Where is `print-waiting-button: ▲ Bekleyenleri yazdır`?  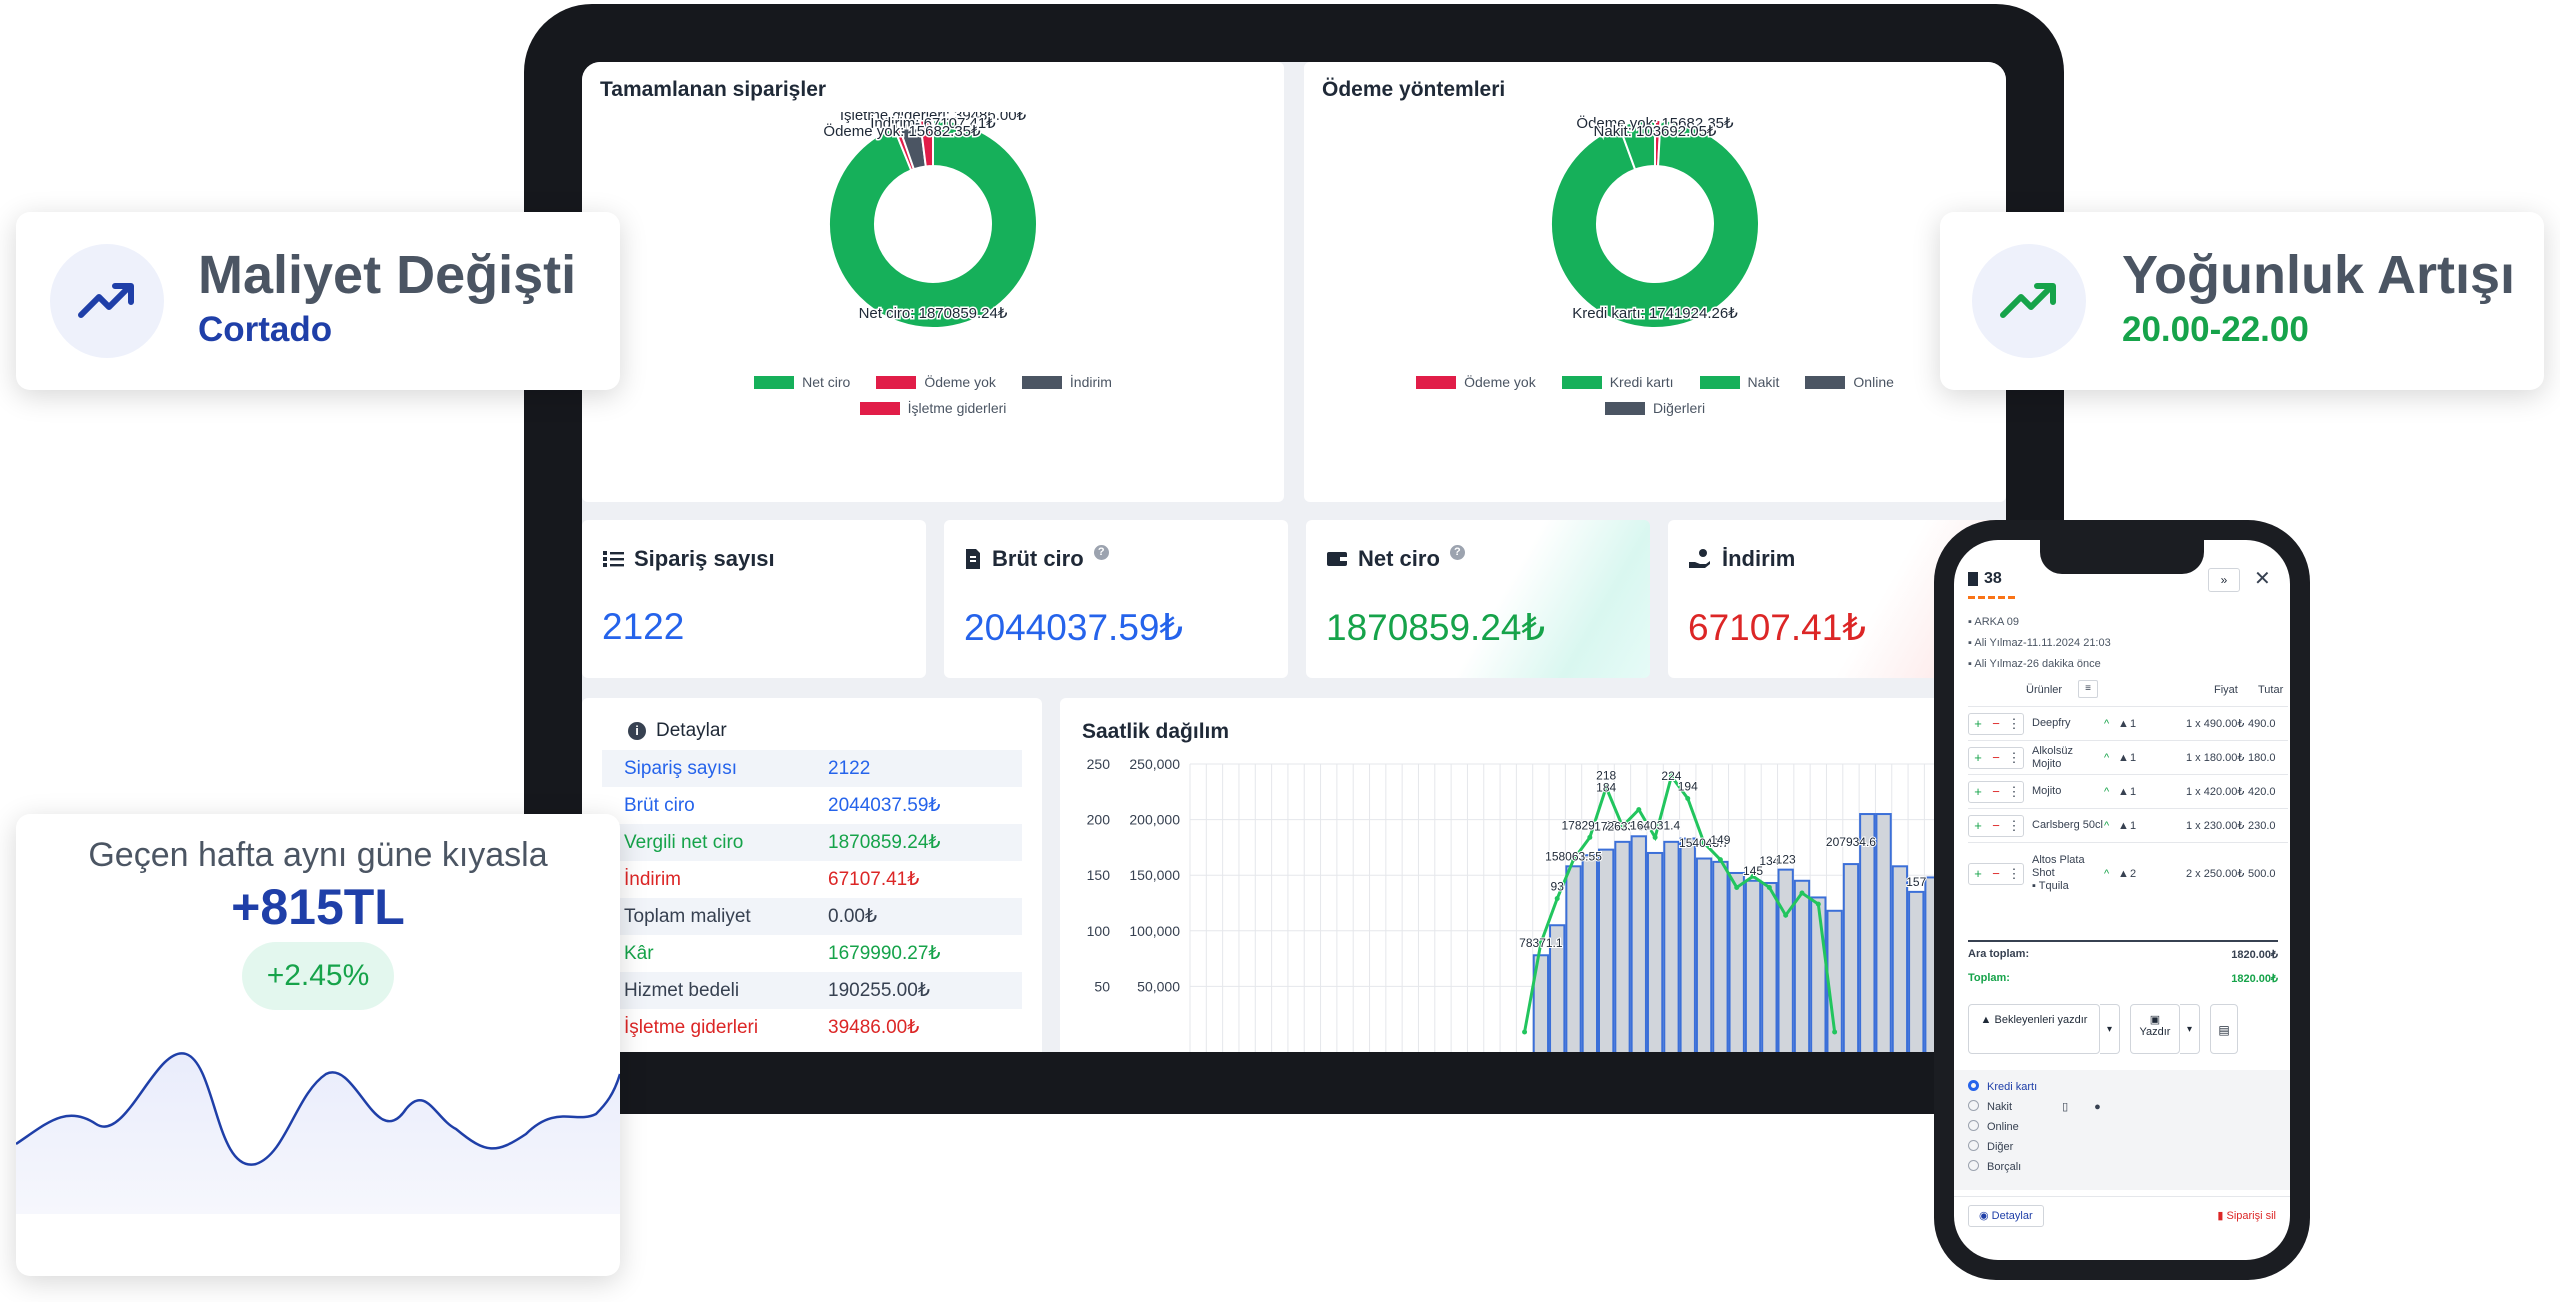
print-waiting-button: ▲ Bekleyenleri yazdır is located at coordinates (2034, 1029).